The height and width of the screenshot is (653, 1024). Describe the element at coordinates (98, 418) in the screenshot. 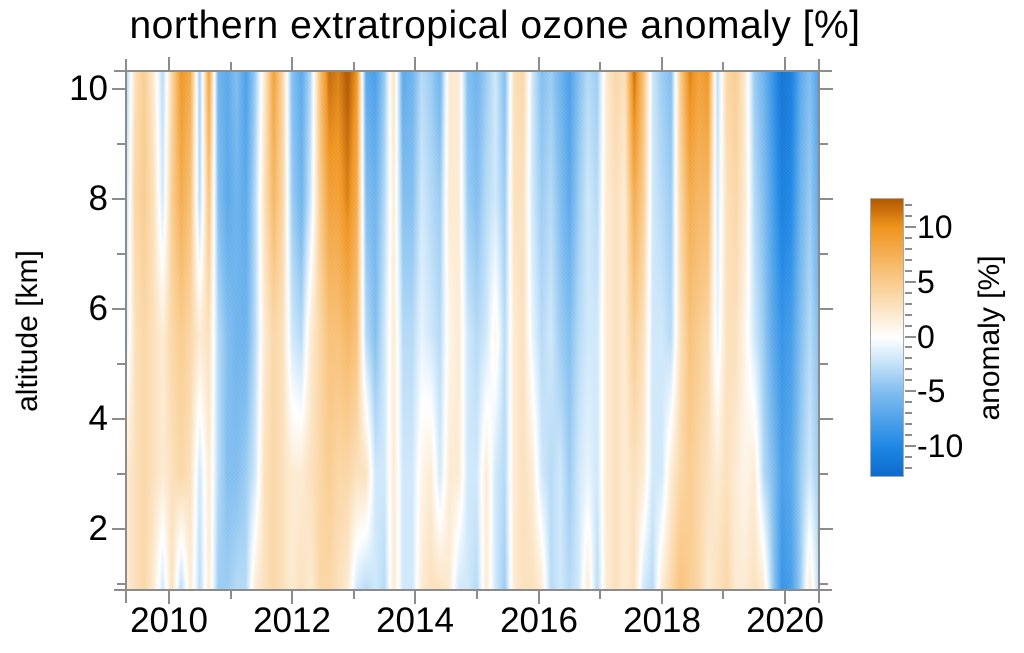

I see `y-tick-label: 4` at that location.